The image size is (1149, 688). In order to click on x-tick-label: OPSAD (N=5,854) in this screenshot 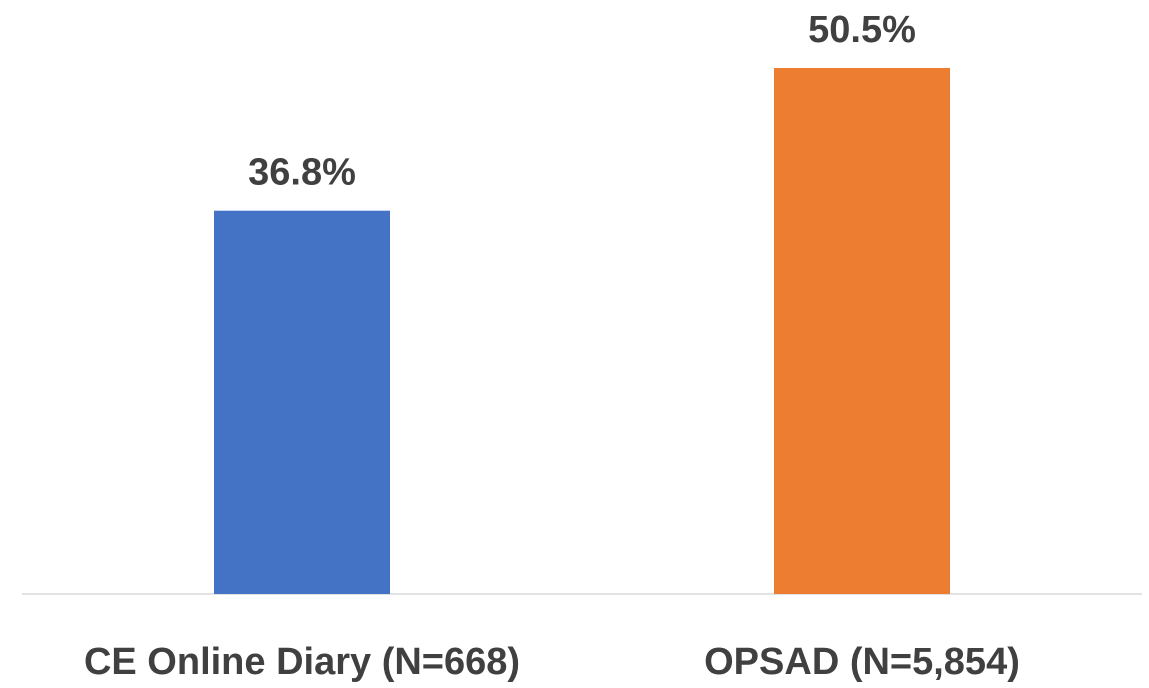, I will do `click(862, 662)`.